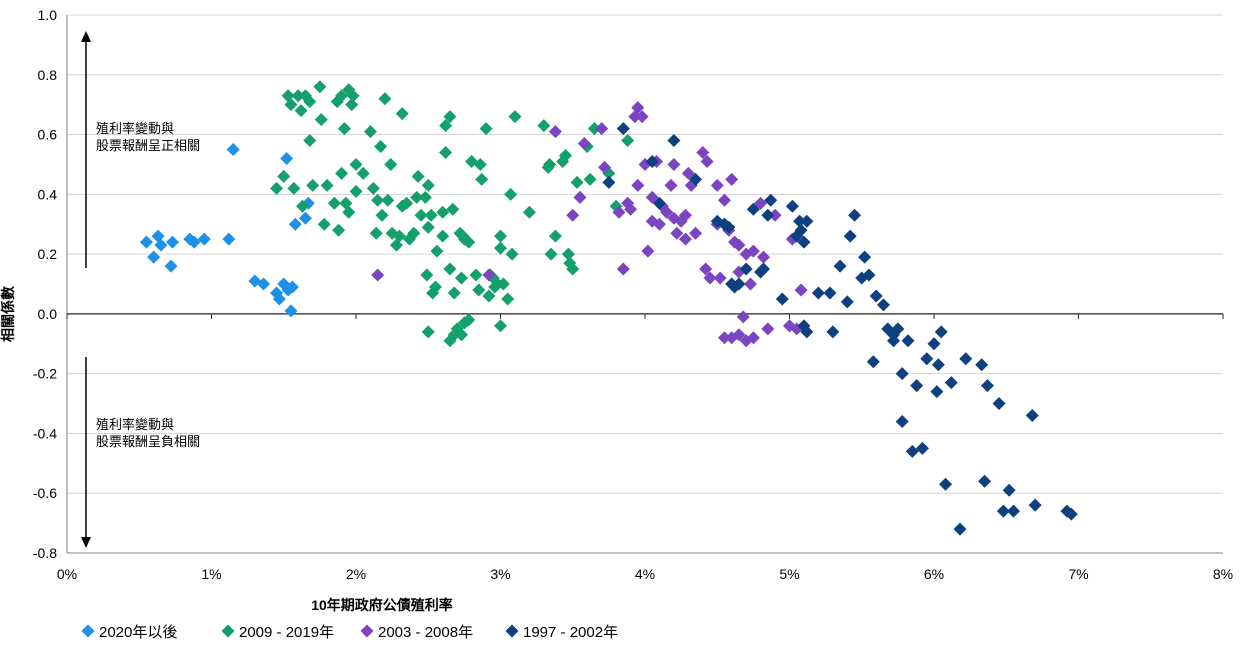 Image resolution: width=1244 pixels, height=669 pixels. I want to click on legend-label: 2009 - 2019年, so click(286, 632).